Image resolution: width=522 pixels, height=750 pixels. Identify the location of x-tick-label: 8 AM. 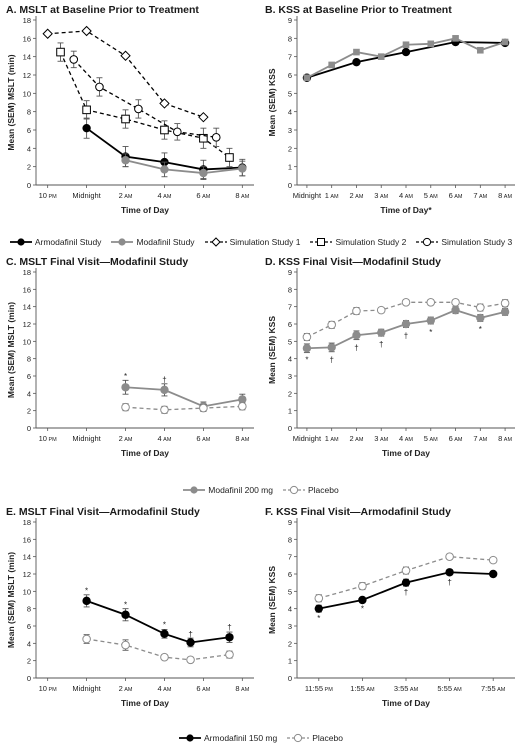
(505, 195).